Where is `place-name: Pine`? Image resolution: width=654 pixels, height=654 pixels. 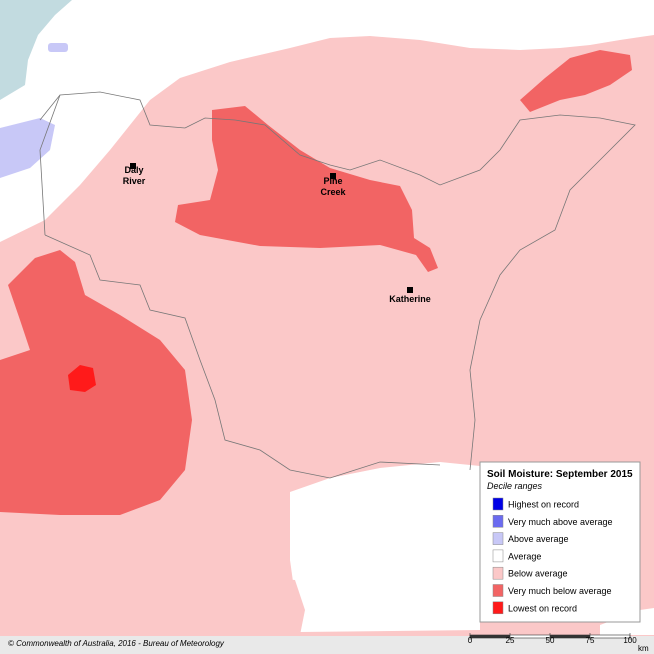
place-name: Pine is located at coordinates (332, 181).